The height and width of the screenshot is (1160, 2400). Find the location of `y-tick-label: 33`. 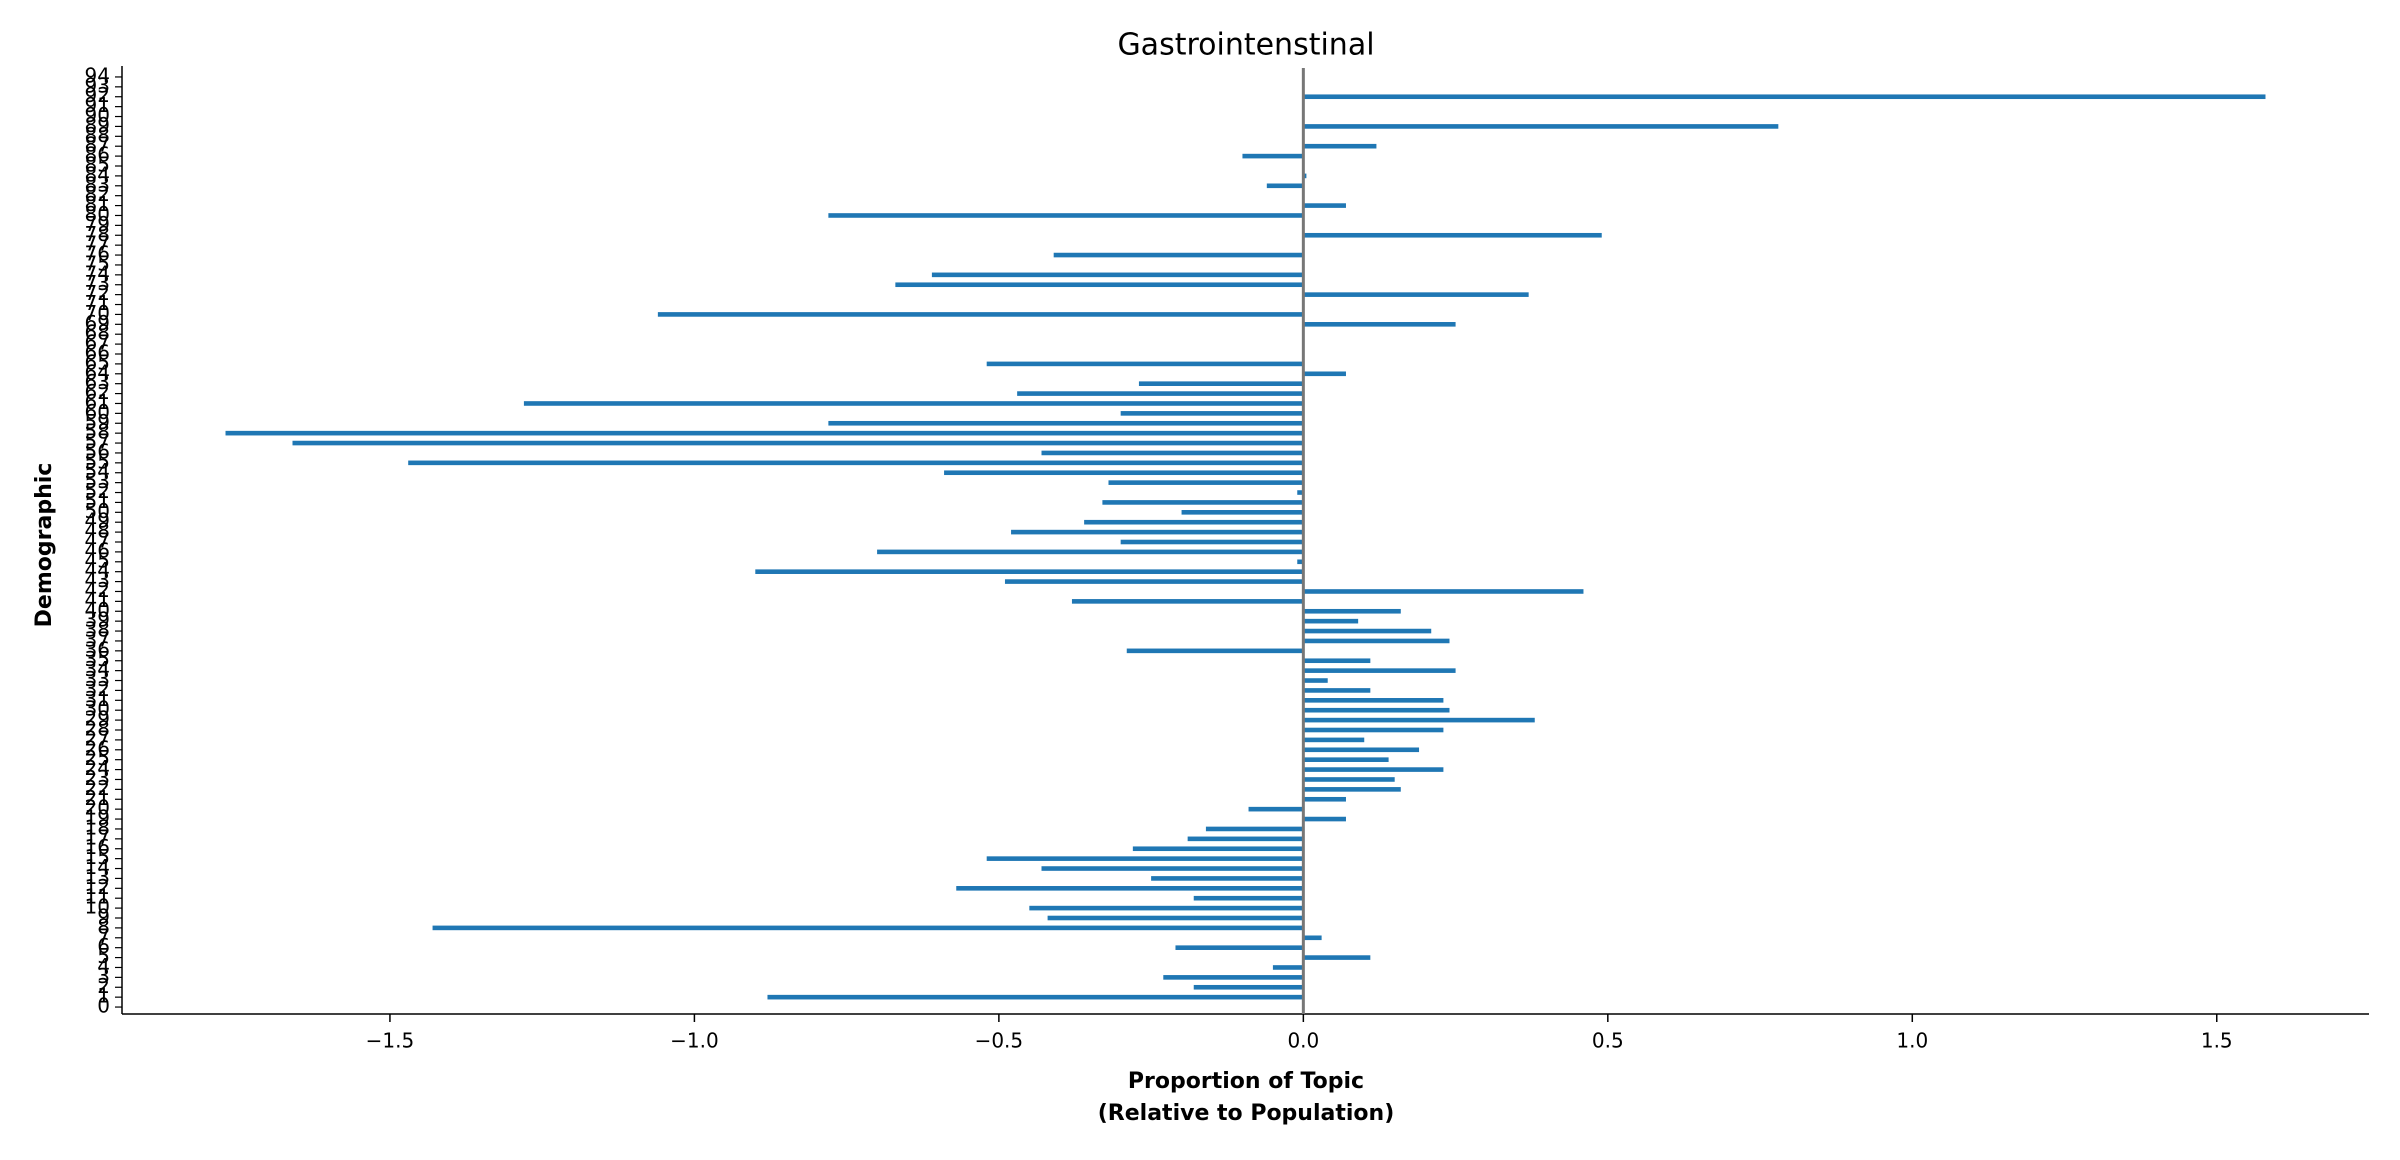

y-tick-label: 33 is located at coordinates (97, 679).